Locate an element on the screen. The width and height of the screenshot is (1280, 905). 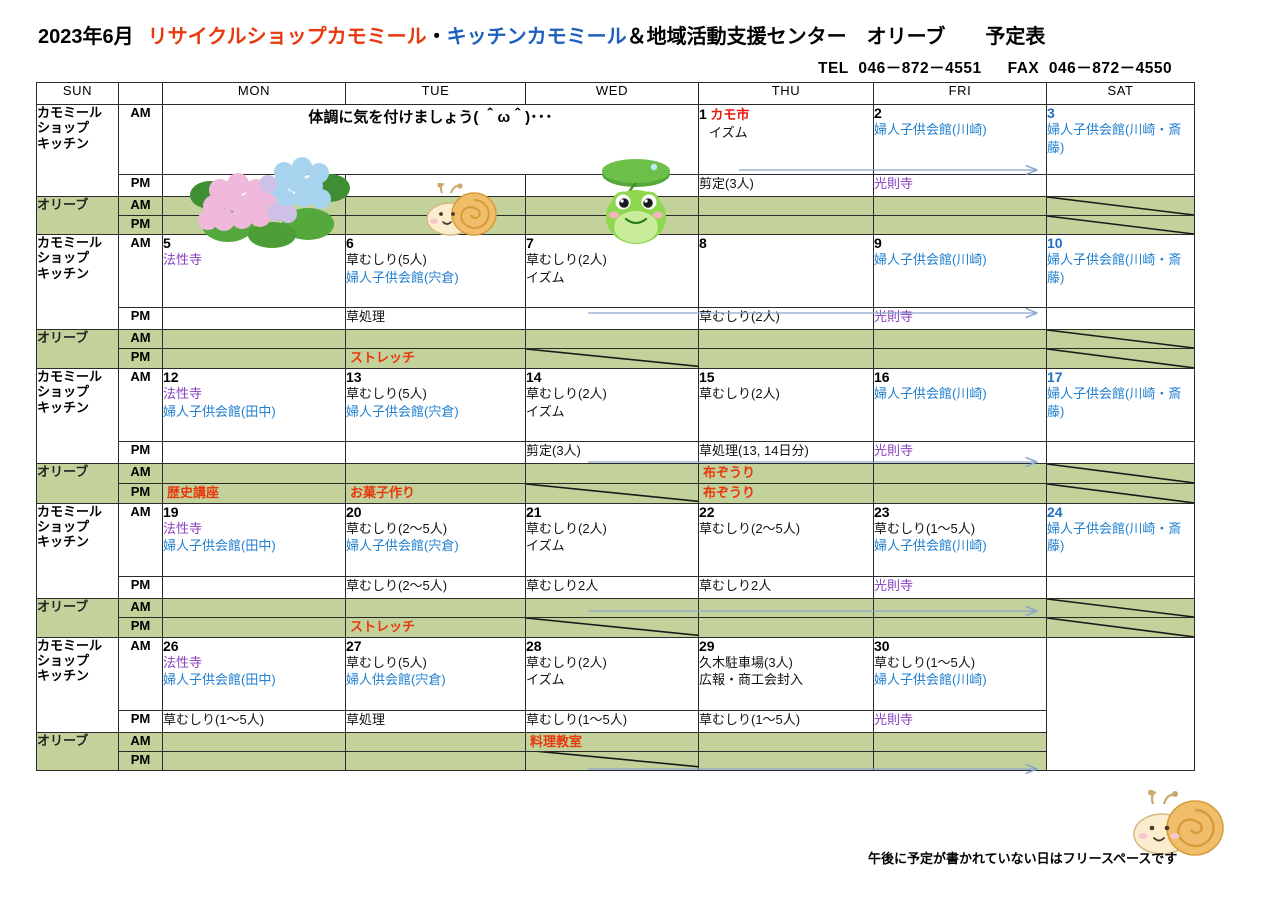
week5-olive-pm-row: PM is located at coordinates (616, 761).